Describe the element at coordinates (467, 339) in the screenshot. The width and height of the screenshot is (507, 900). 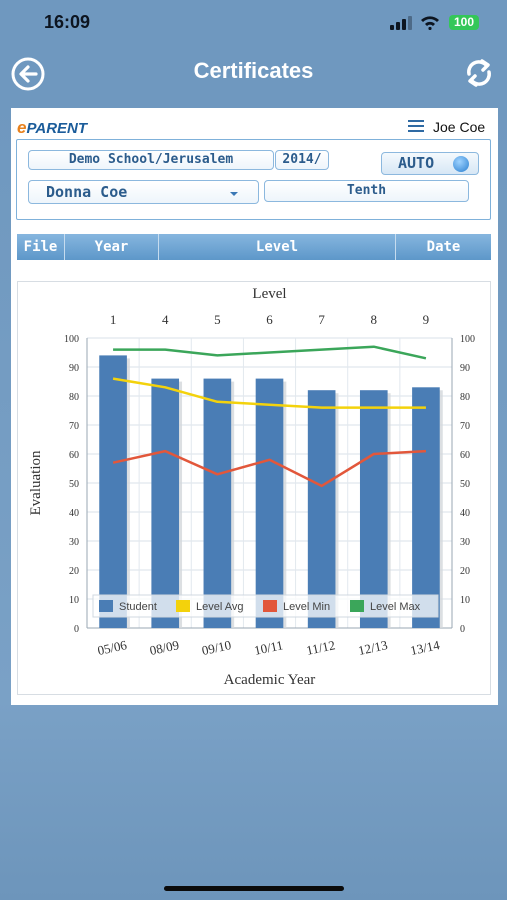
I see `y-tick-label-right: 100` at that location.